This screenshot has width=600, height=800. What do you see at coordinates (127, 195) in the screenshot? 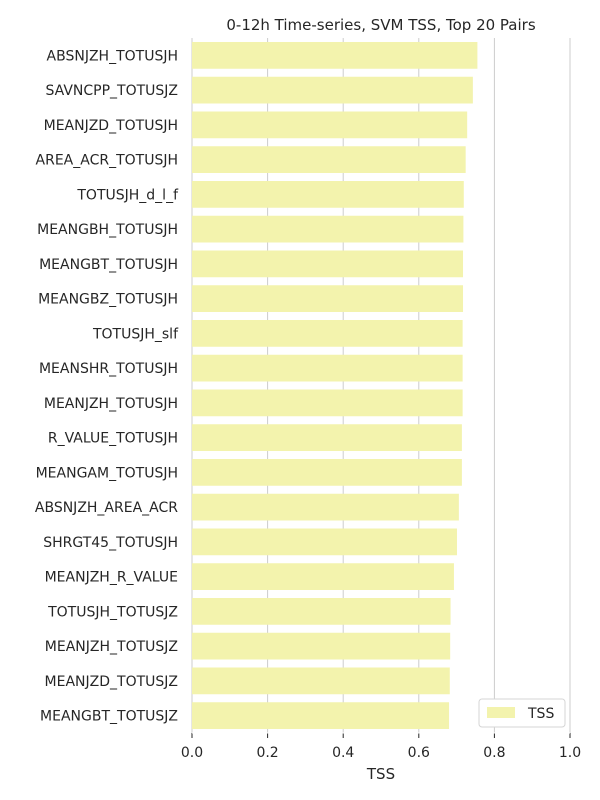
I see `category-label: TOTUSJH_d_l_f` at bounding box center [127, 195].